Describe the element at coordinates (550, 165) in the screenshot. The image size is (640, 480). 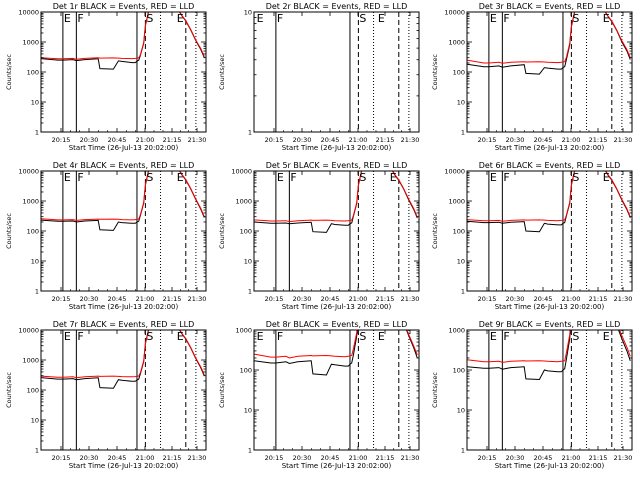
I see `panel-title: Det 6r BLACK = Events, RED = LLD` at that location.